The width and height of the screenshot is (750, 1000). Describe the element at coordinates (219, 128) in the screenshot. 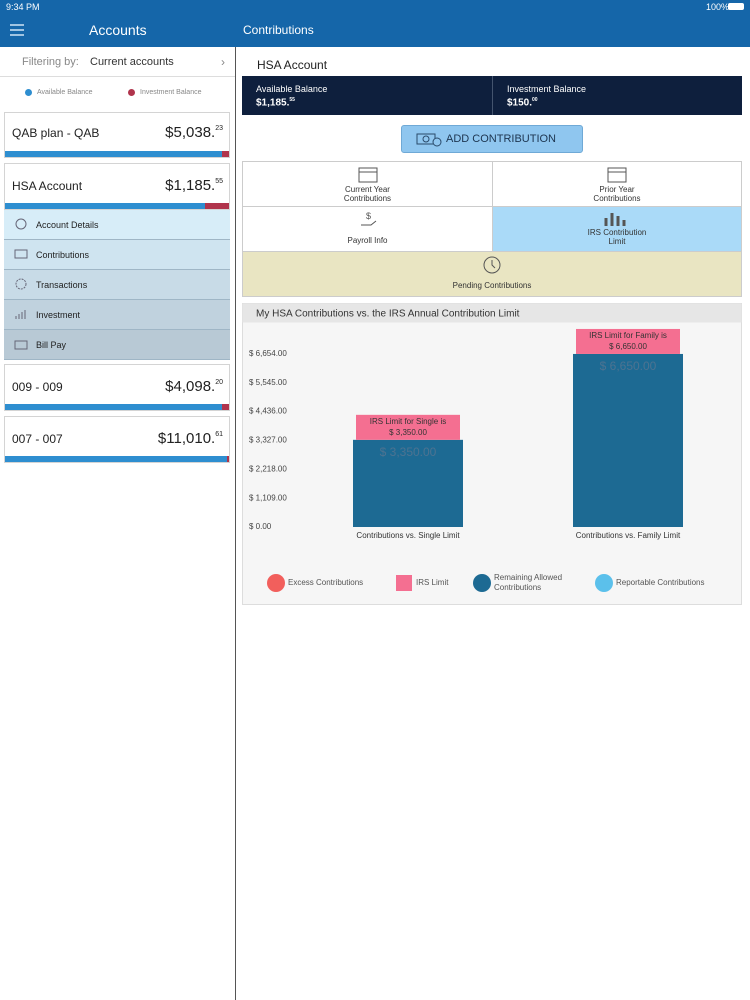

I see `cents: 23` at that location.